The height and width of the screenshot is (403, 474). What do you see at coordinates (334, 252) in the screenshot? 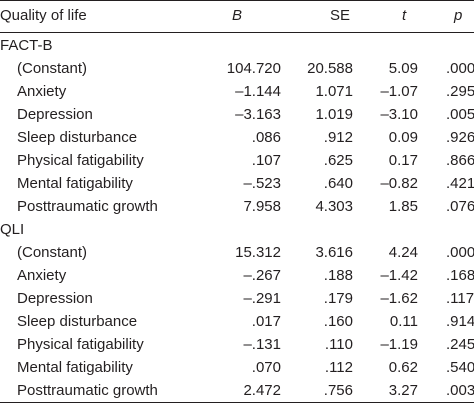
I see `cell-se: 3.616` at bounding box center [334, 252].